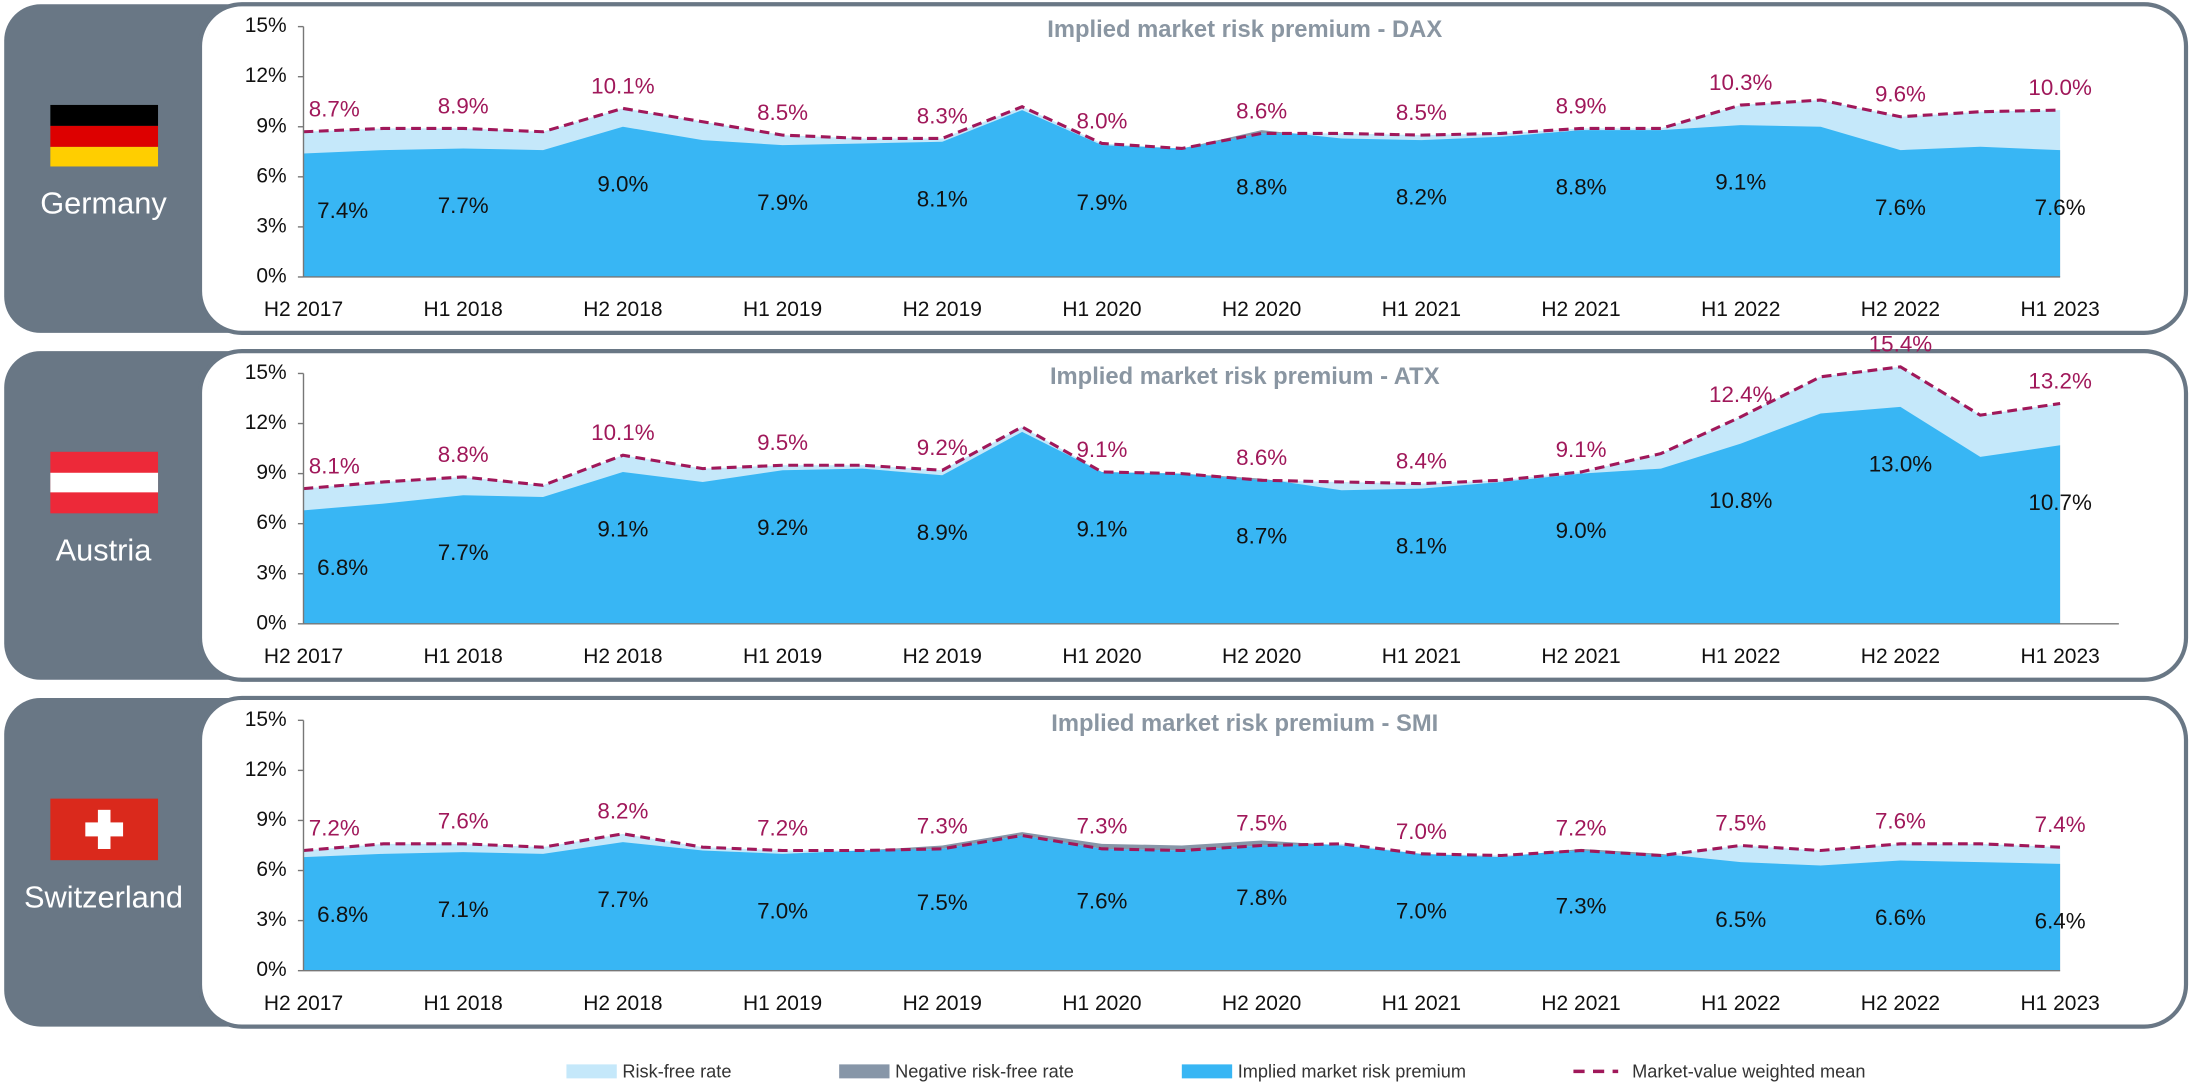  I want to click on mrp-label: 7.3%, so click(1581, 905).